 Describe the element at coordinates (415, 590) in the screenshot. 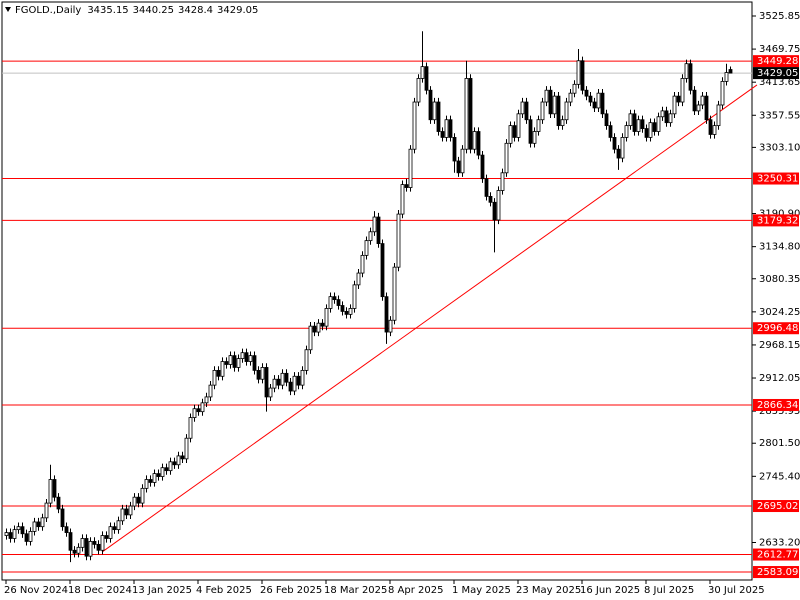

I see `x-tick-label: 8 Apr 2025` at that location.